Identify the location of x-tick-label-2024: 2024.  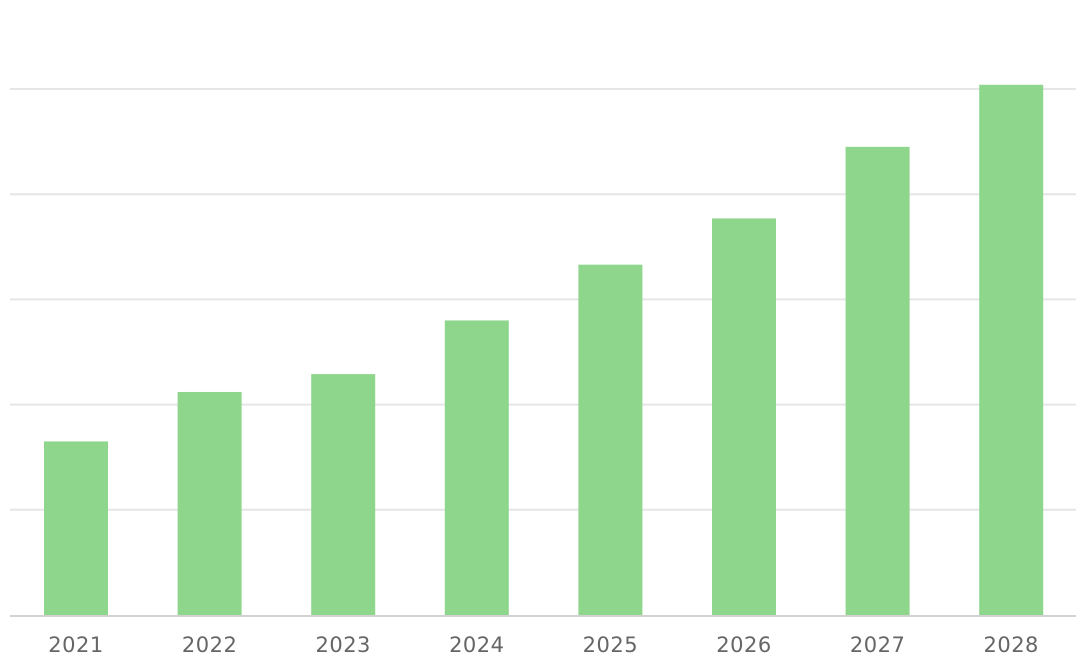
(476, 645).